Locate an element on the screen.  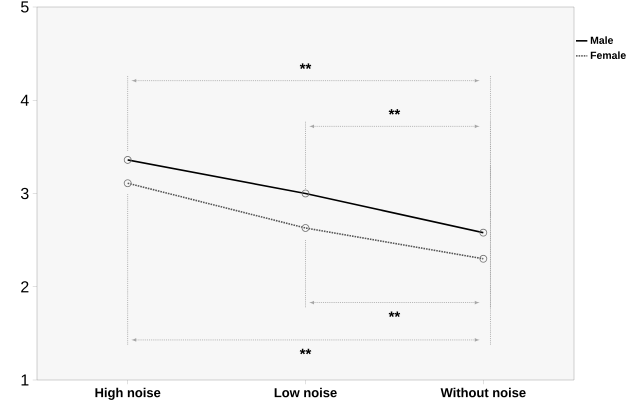
y-tick-label: 4 is located at coordinates (24, 100).